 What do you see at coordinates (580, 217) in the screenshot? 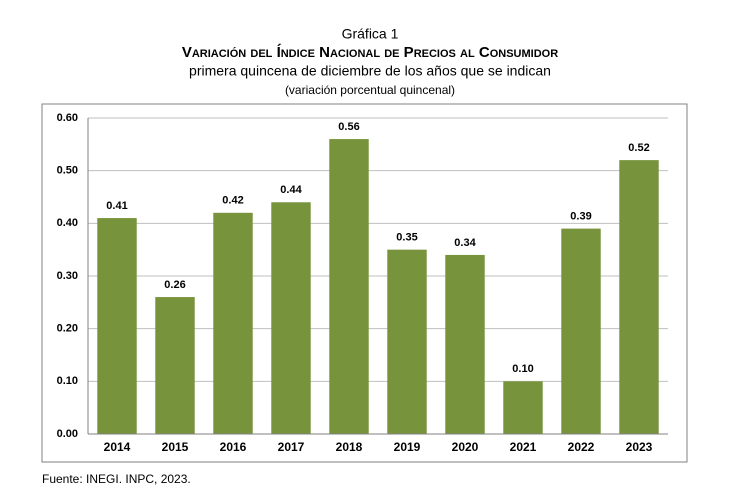
I see `data-label: 0.39` at bounding box center [580, 217].